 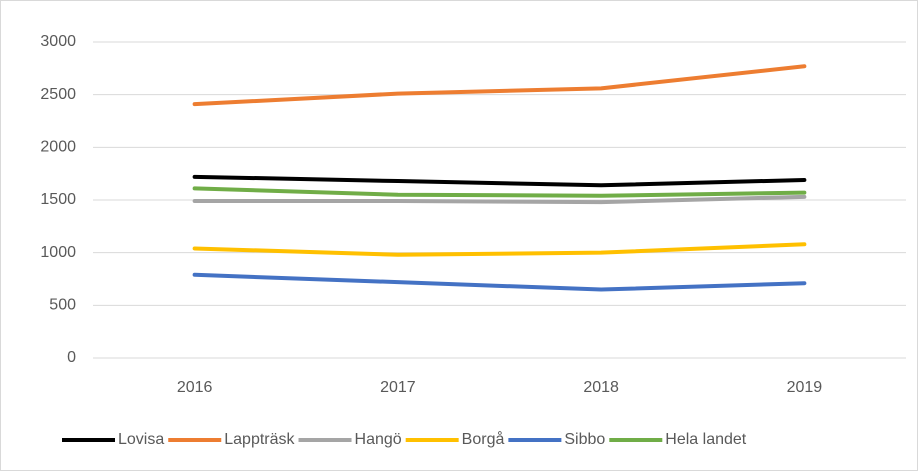 What do you see at coordinates (584, 439) in the screenshot?
I see `legend-label: Sibbo` at bounding box center [584, 439].